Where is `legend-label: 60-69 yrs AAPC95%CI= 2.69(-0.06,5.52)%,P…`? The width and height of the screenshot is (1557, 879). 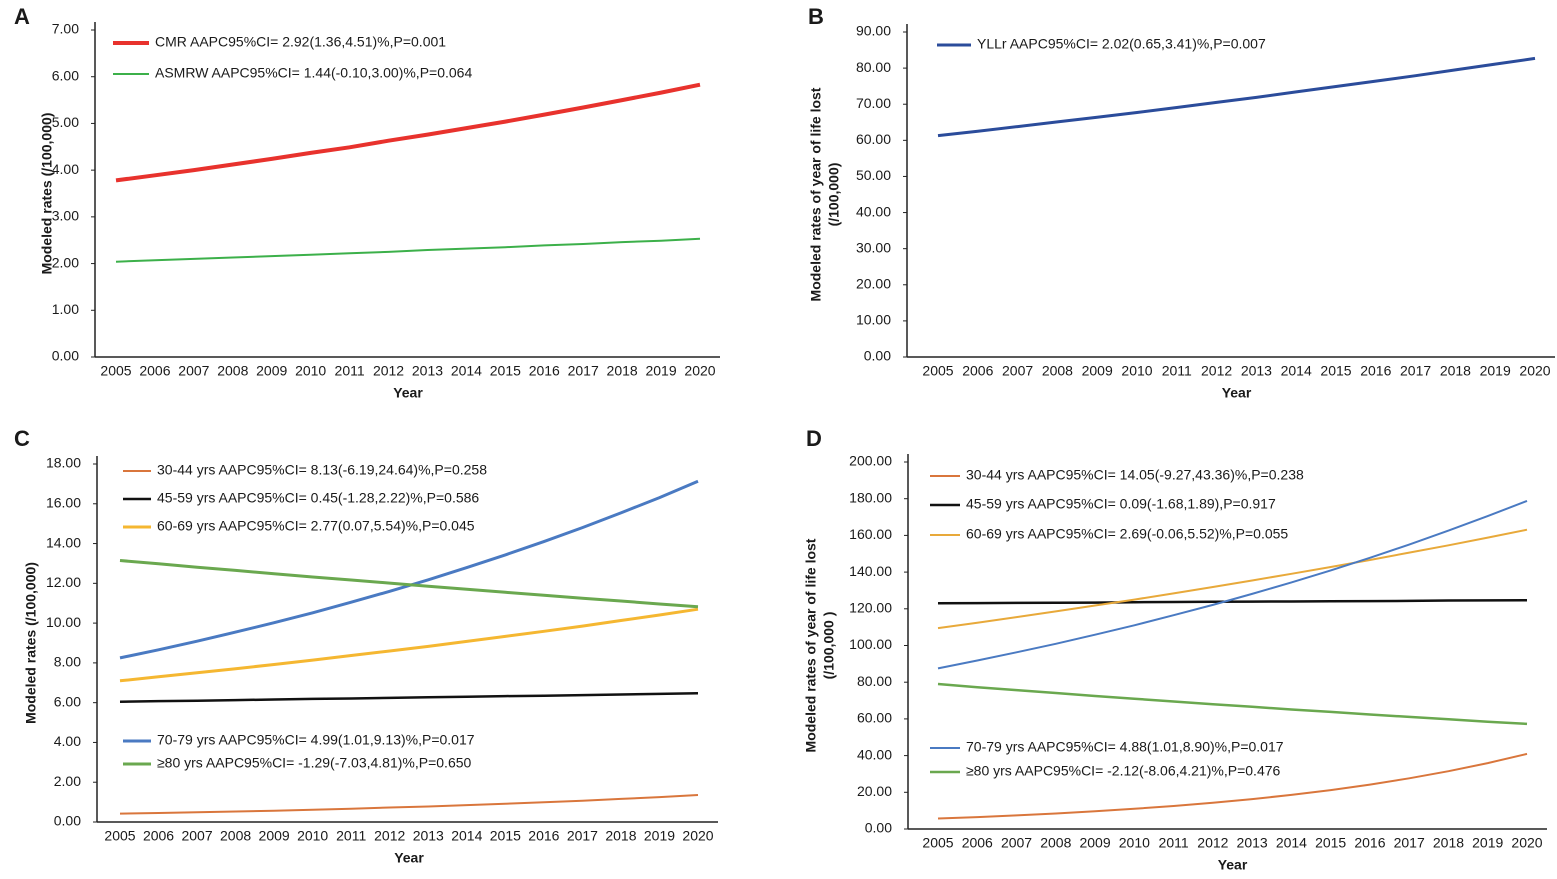 legend-label: 60-69 yrs AAPC95%CI= 2.69(-0.06,5.52)%,P… is located at coordinates (1127, 534).